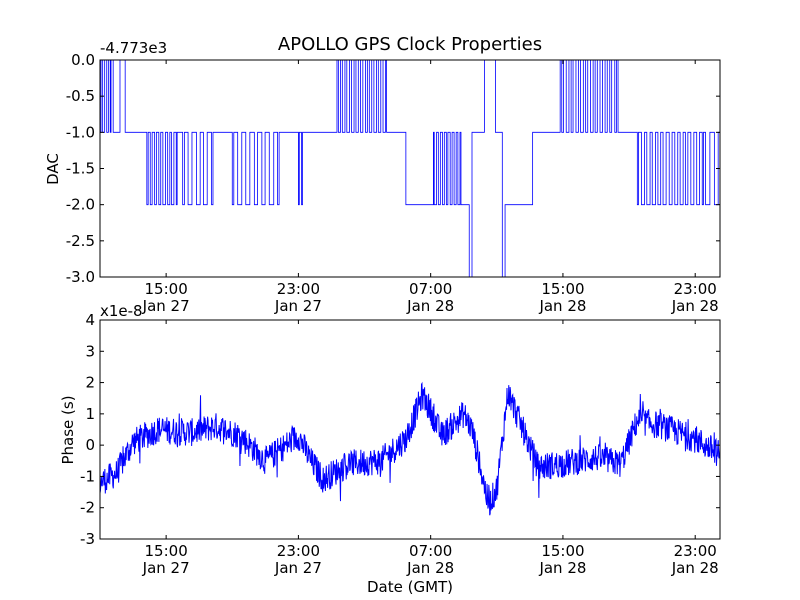  Describe the element at coordinates (87, 476) in the screenshot. I see `phase-ytick-label: -1` at that location.